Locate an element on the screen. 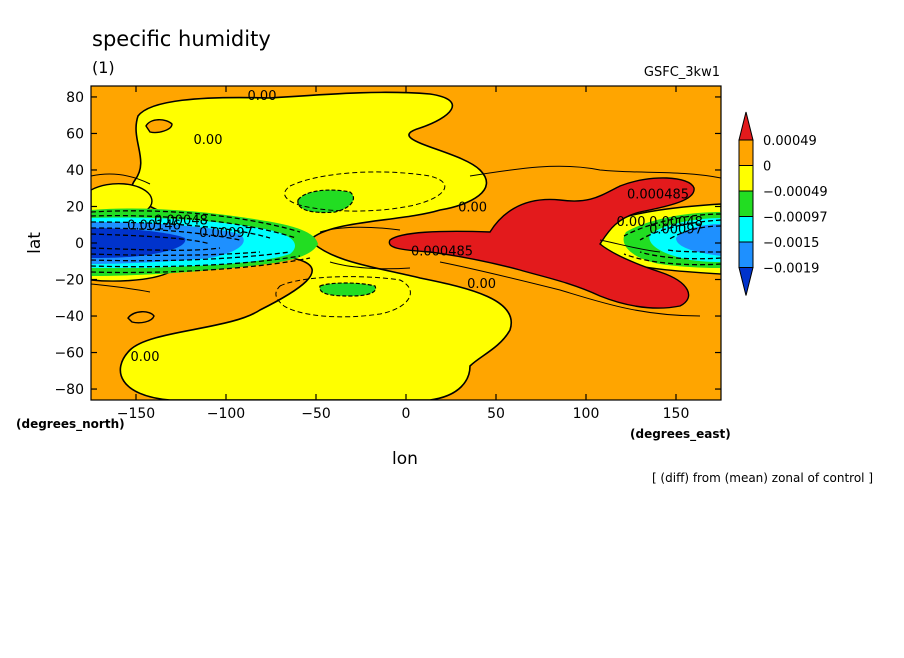 This screenshot has width=904, height=658. x-tick-label: −100 is located at coordinates (226, 414).